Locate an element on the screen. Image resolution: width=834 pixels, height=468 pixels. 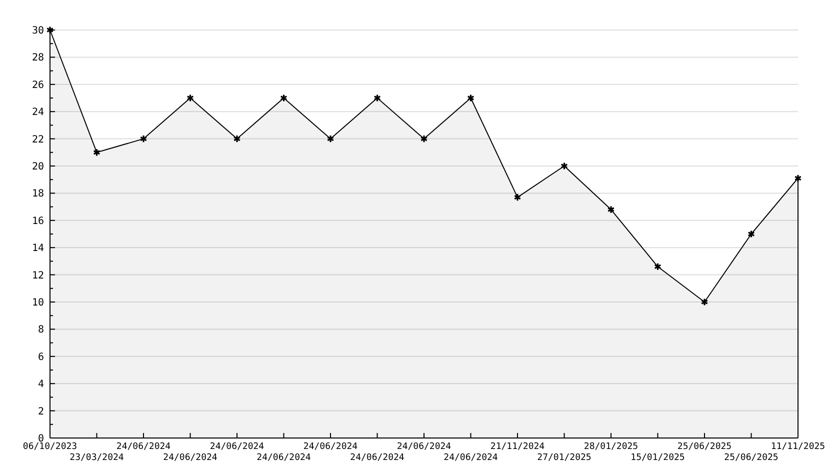
x-tick-label: 23/03/2024 is located at coordinates (97, 458).